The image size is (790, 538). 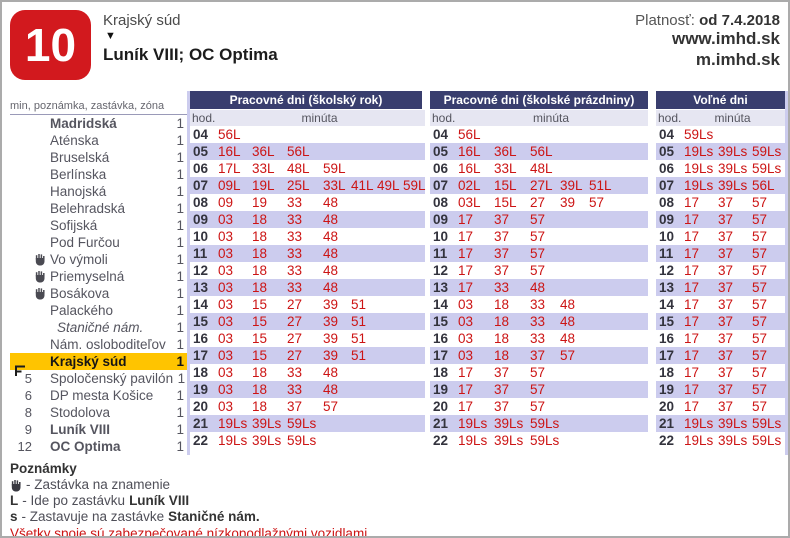 I want to click on stop-name-link: Aténska, so click(x=74, y=140).